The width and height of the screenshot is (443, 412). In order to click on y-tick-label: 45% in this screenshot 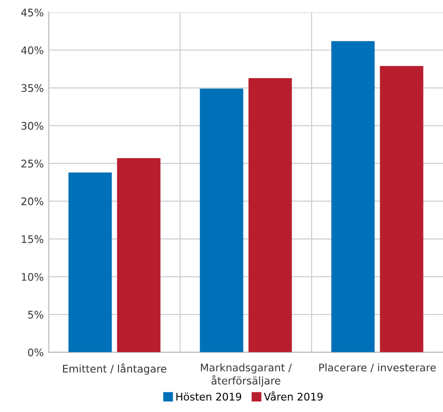, I will do `click(32, 12)`.